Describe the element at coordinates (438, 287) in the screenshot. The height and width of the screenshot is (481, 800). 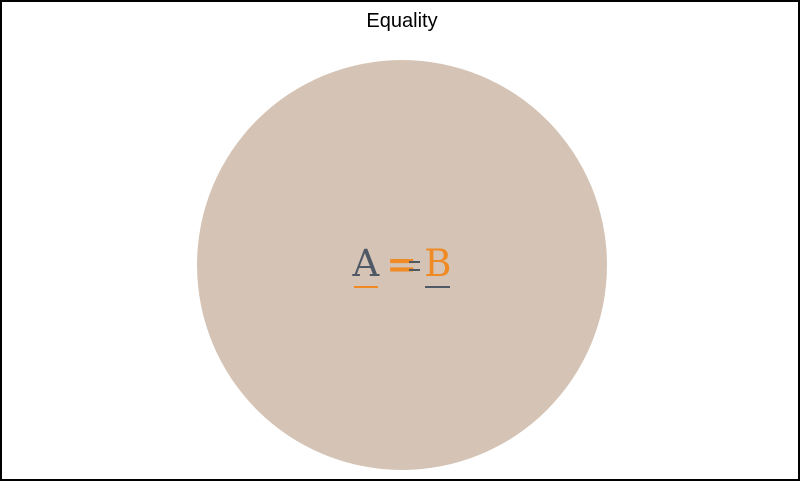
I see `right-term-underline` at that location.